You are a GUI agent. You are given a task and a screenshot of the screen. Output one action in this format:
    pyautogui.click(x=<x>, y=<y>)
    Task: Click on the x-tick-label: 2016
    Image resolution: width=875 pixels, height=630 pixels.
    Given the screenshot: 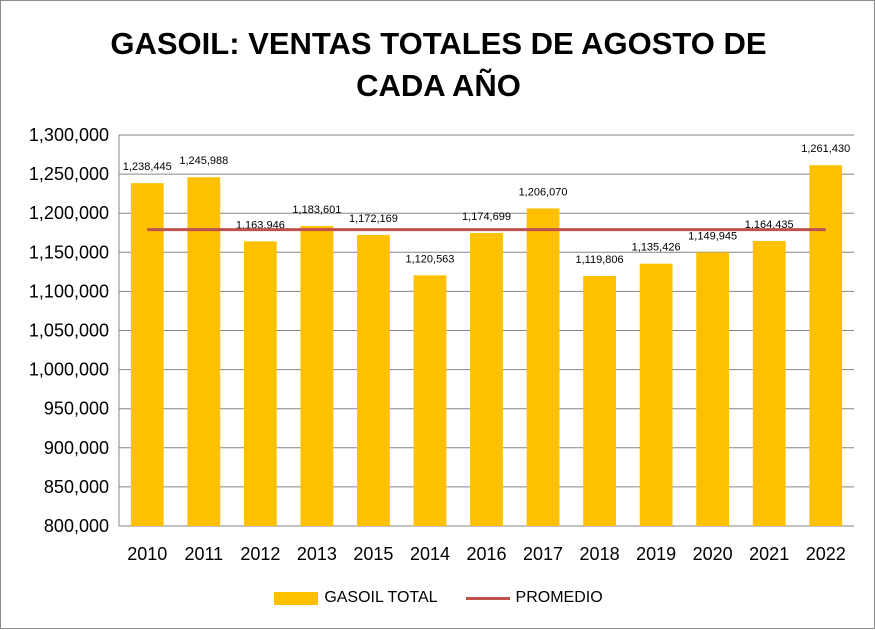 What is the action you would take?
    pyautogui.click(x=486, y=554)
    